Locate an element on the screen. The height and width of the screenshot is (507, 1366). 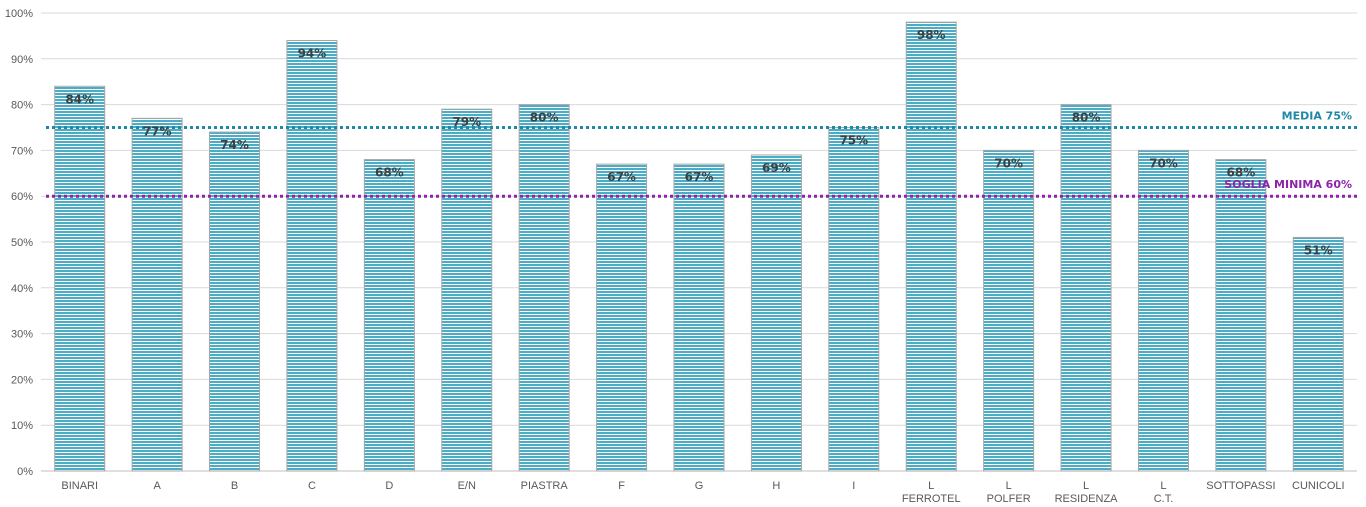
y-tick-label: 90% is located at coordinates (22, 60).